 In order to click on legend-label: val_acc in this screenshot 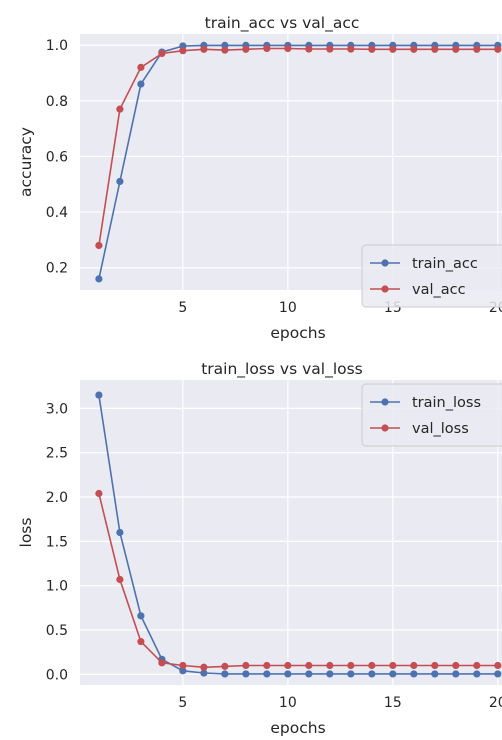, I will do `click(439, 290)`.